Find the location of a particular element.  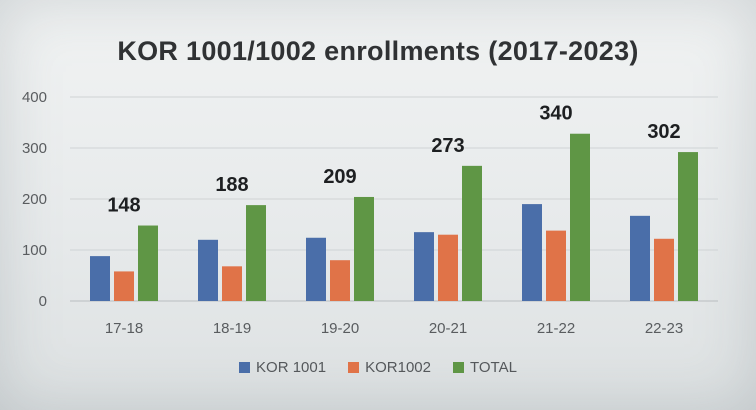

chart-legend: KOR 1001 KOR1002 TOTAL is located at coordinates (378, 367).